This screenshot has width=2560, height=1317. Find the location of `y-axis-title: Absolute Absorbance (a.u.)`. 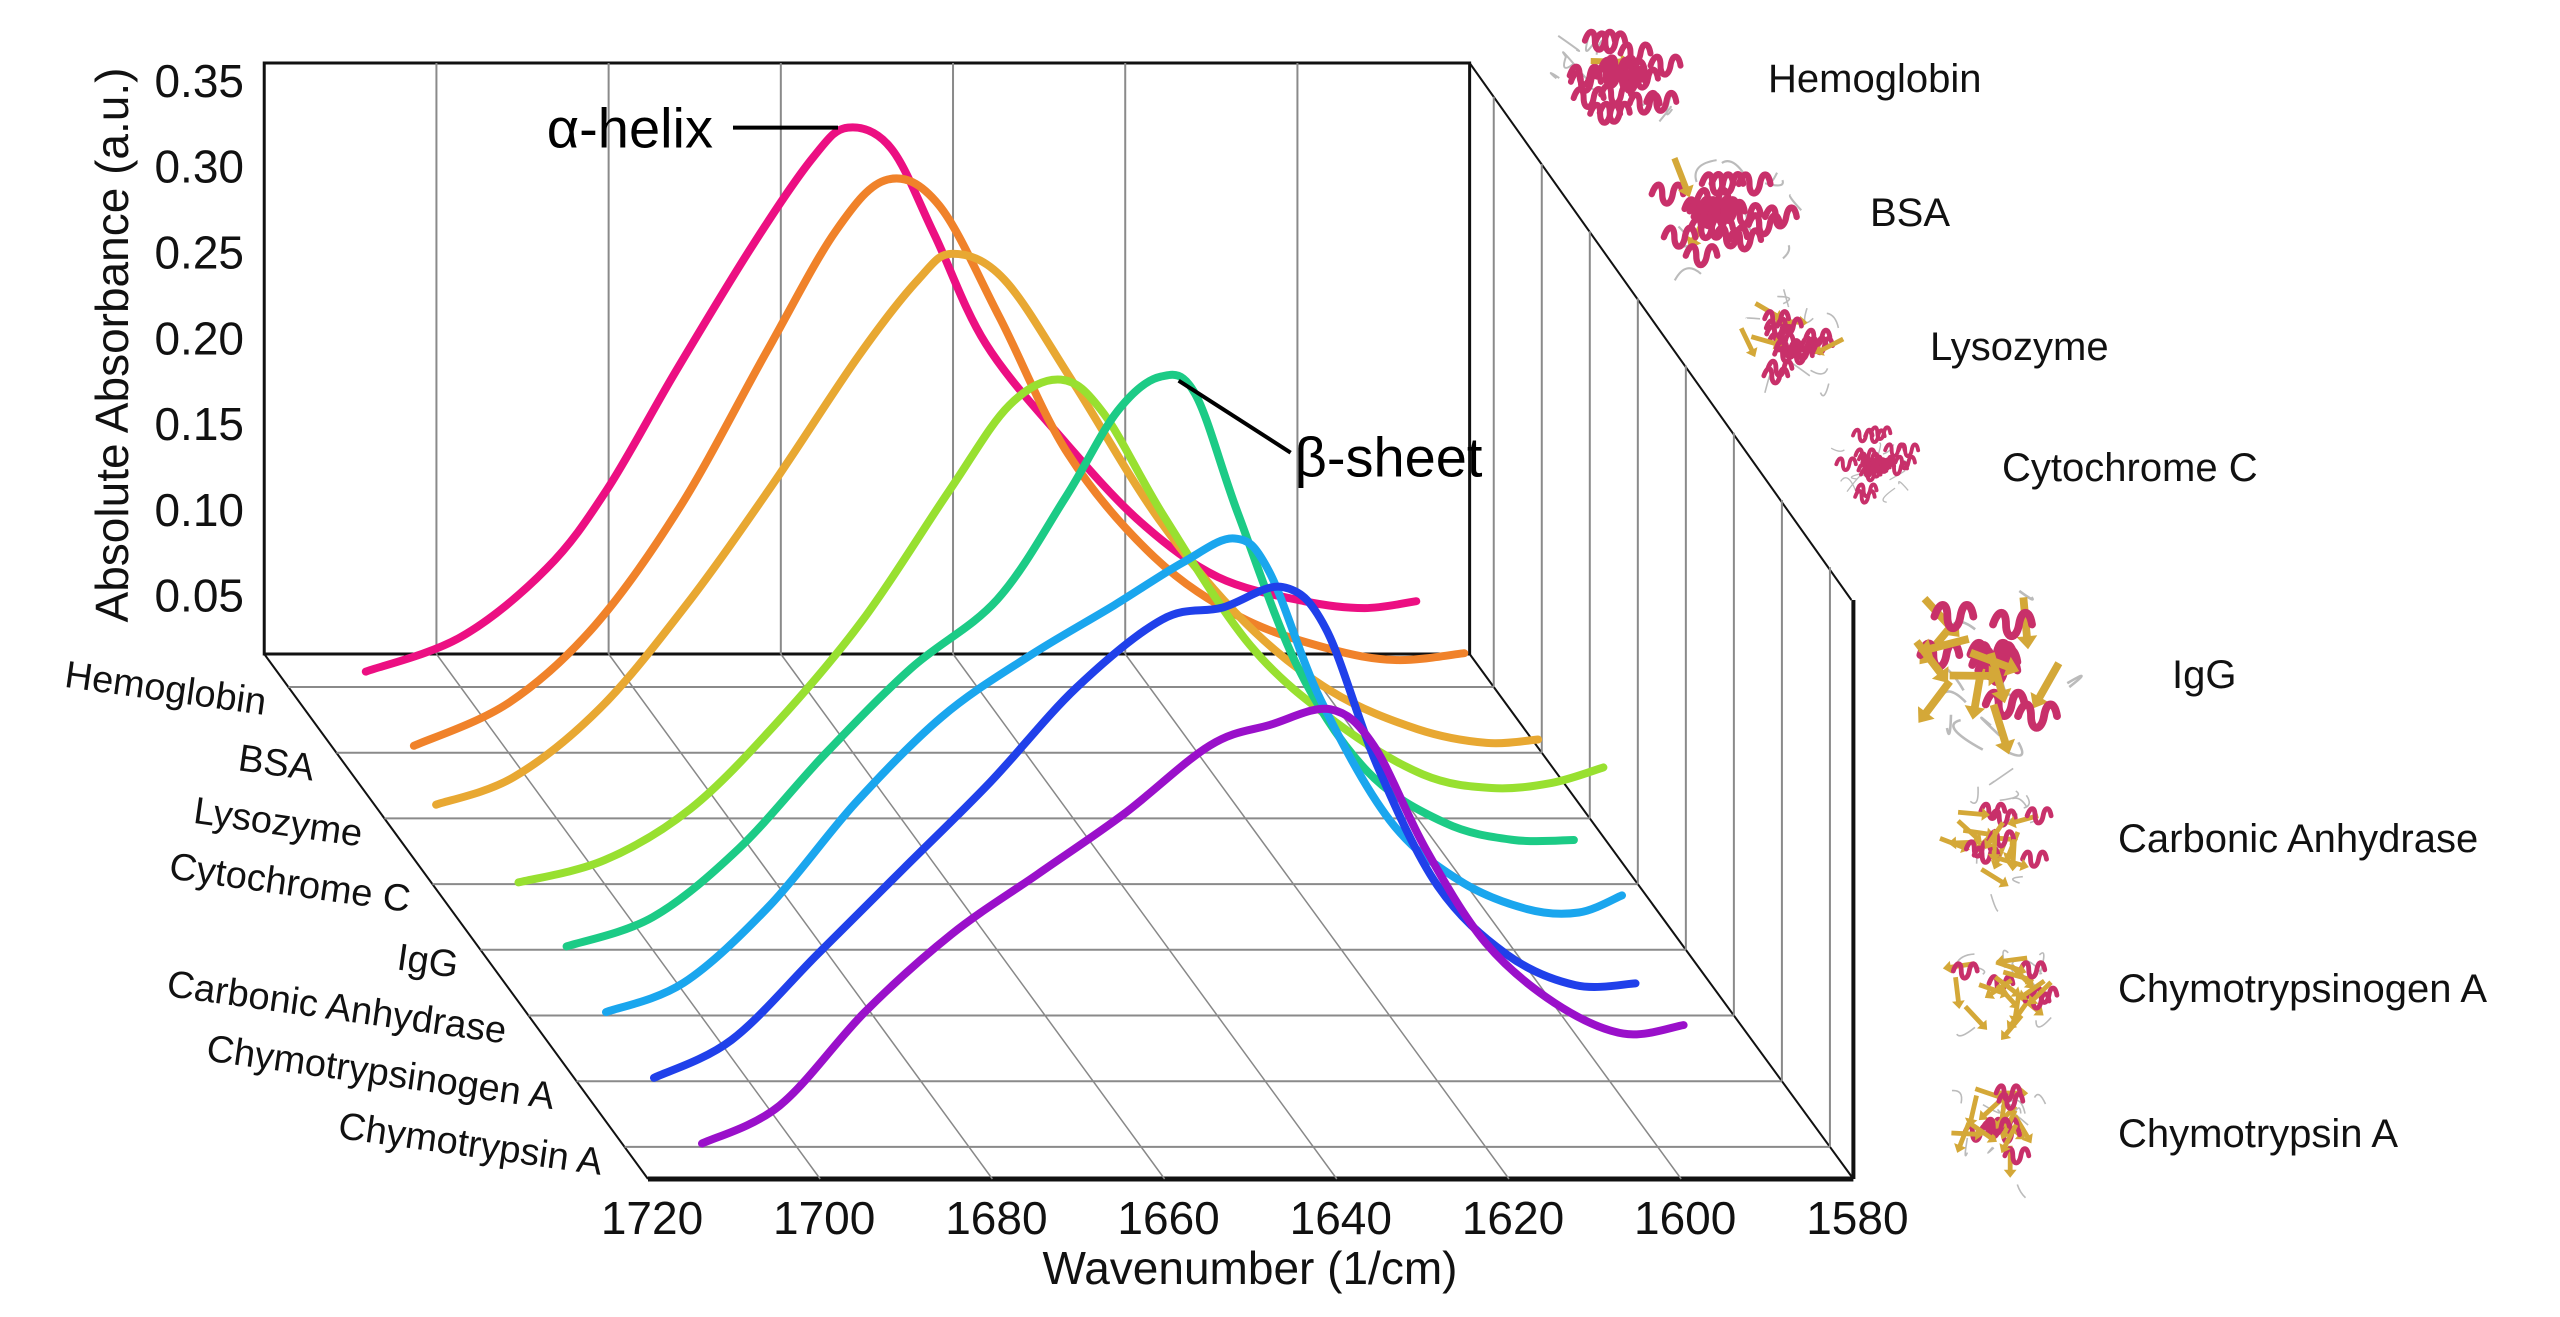

y-axis-title: Absolute Absorbance (a.u.) is located at coordinates (112, 345).